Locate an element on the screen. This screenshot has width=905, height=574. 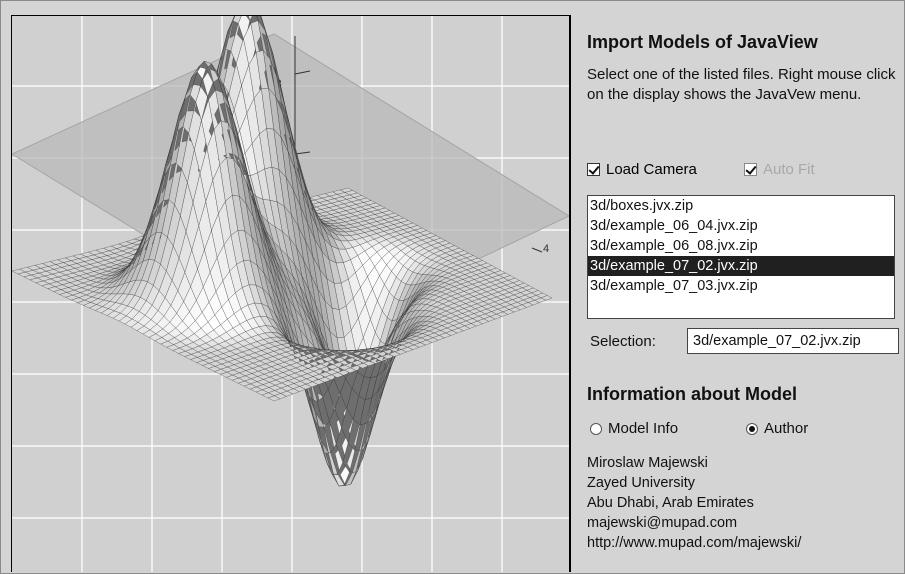
file-list-item: 3d/boxes.jvx.zip is located at coordinates (642, 206).